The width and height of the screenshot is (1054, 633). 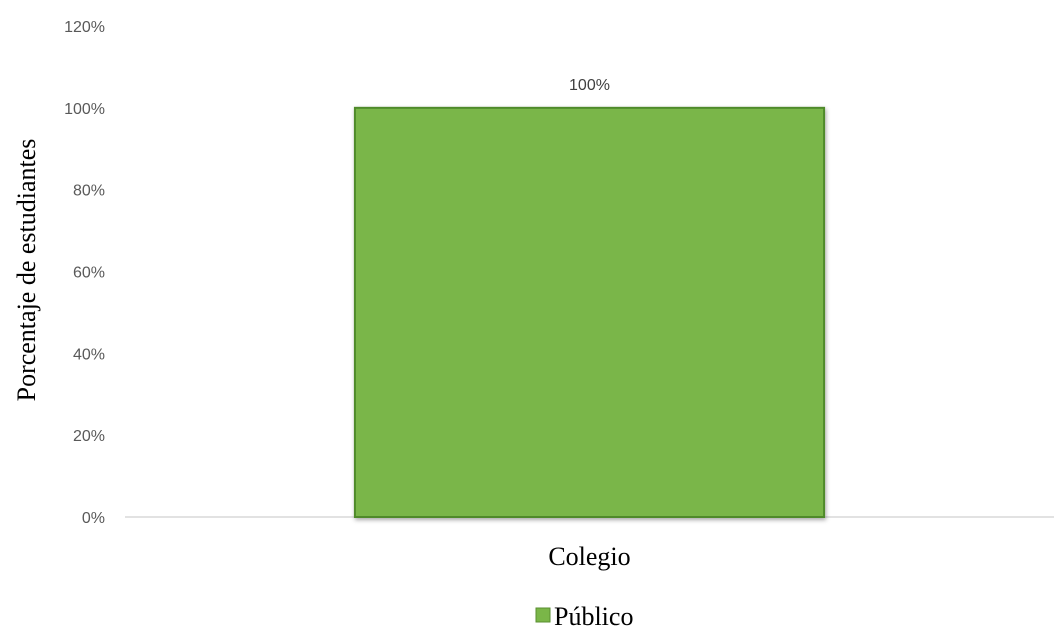 I want to click on y-tick-label: 40%, so click(x=89, y=354).